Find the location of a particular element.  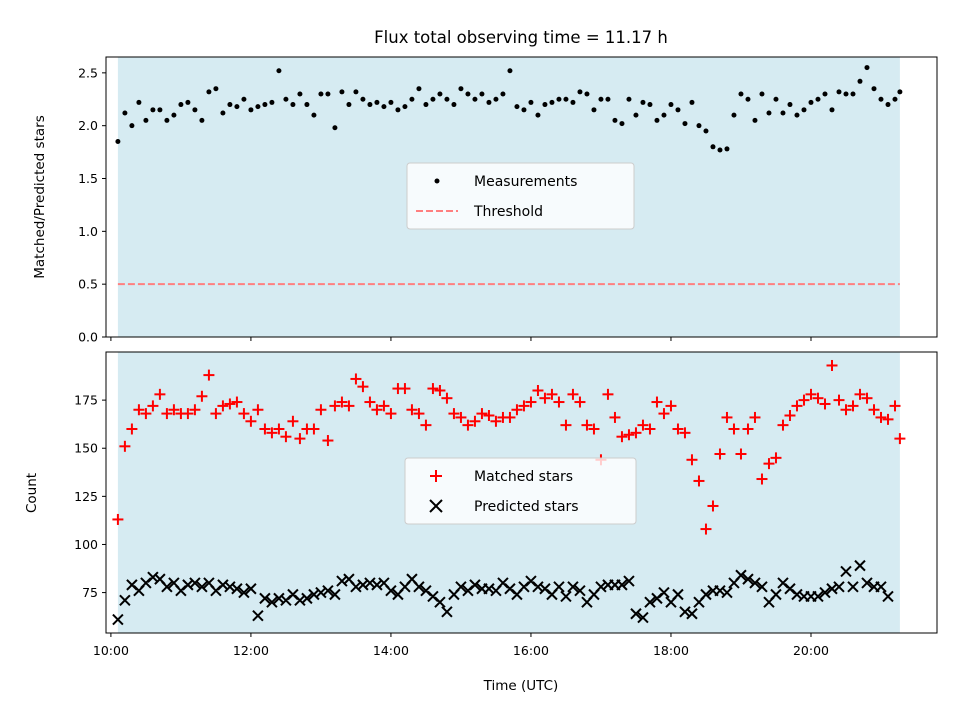

bottom-x-tick-label: 12:00 is located at coordinates (251, 650).